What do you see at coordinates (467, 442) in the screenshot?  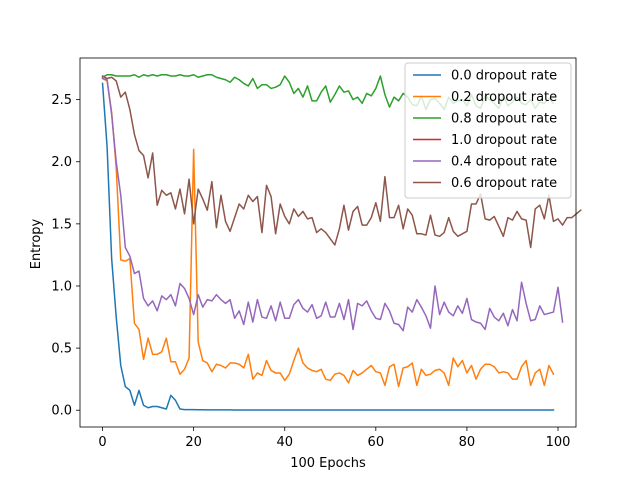 I see `x-tick-label: 80` at bounding box center [467, 442].